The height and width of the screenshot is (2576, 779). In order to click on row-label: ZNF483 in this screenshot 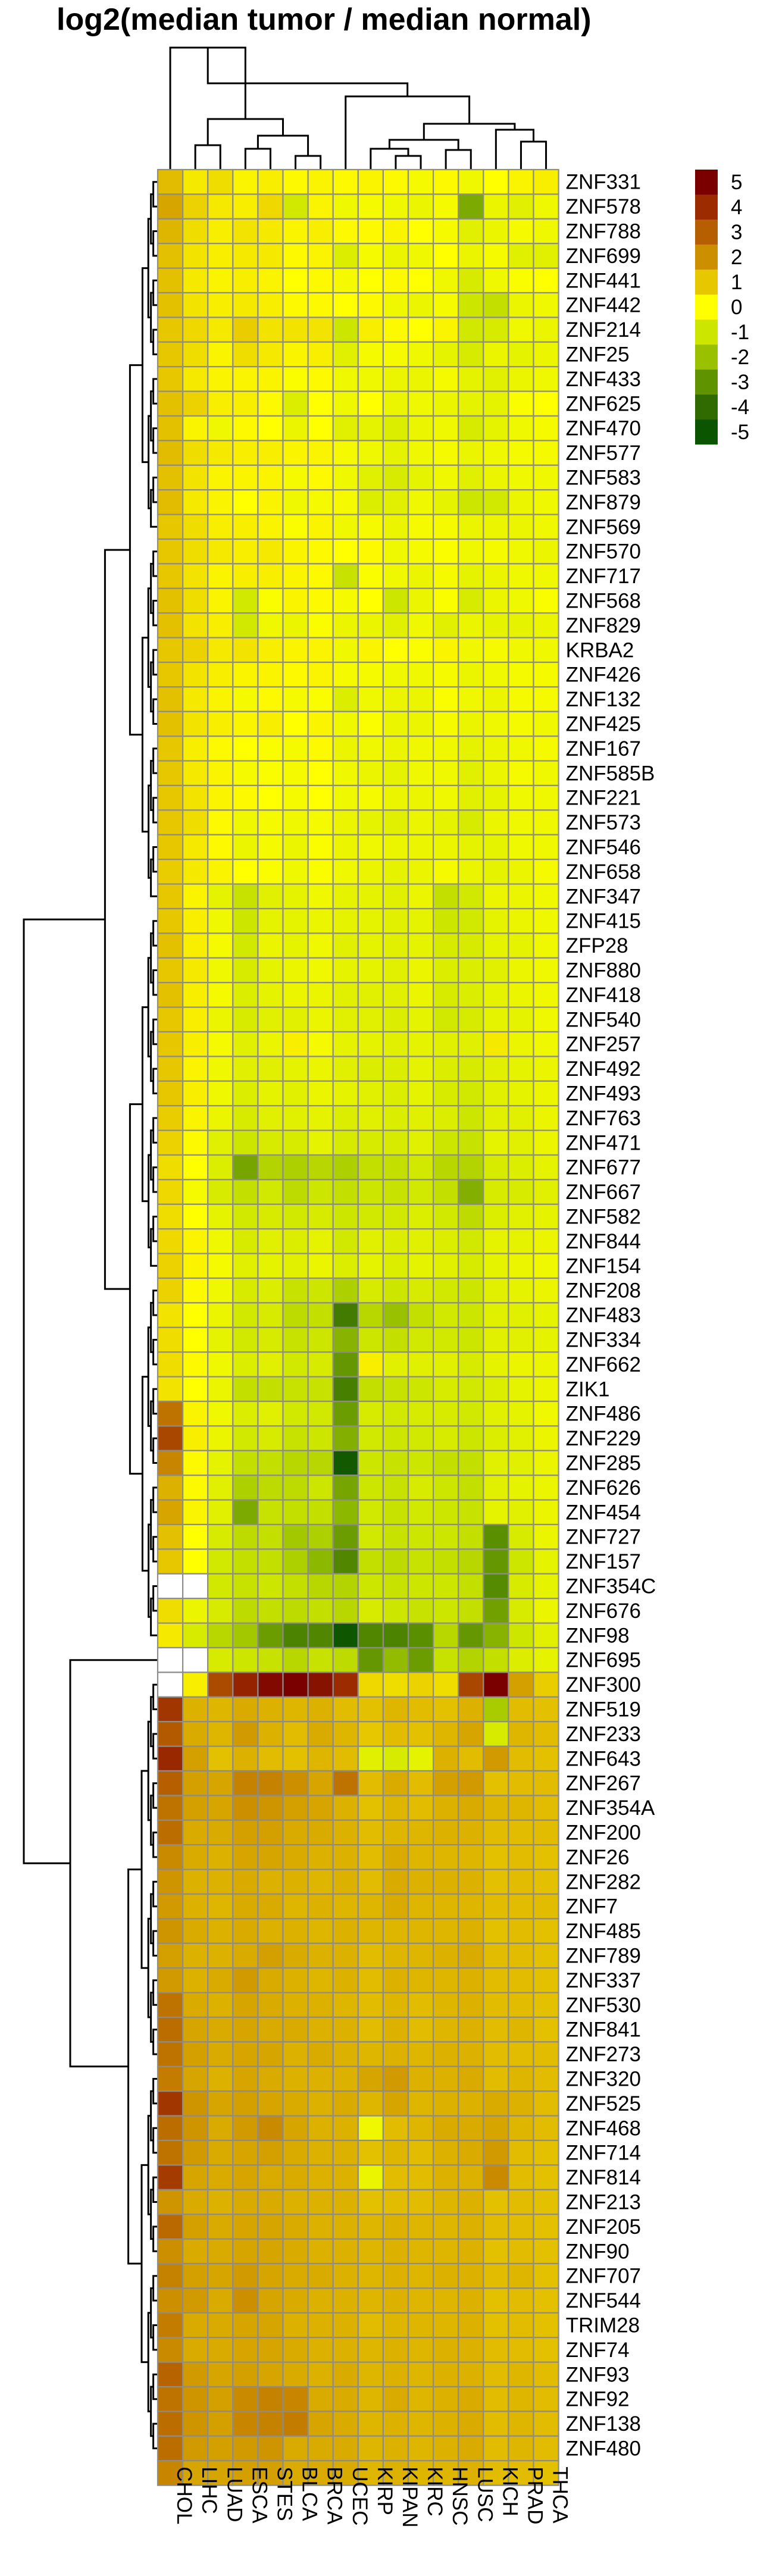, I will do `click(603, 1315)`.